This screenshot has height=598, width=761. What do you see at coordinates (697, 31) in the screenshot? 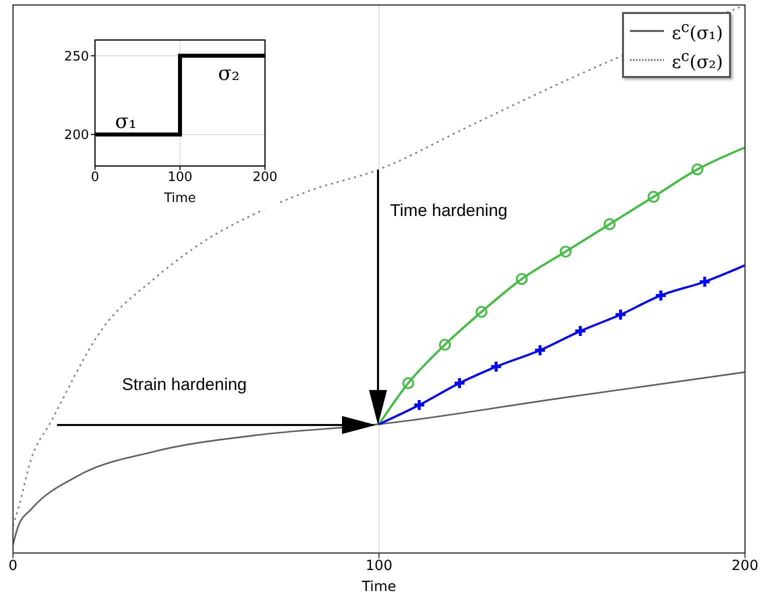
I see `legend-label: ε$^{c}$(σ₁)` at bounding box center [697, 31].